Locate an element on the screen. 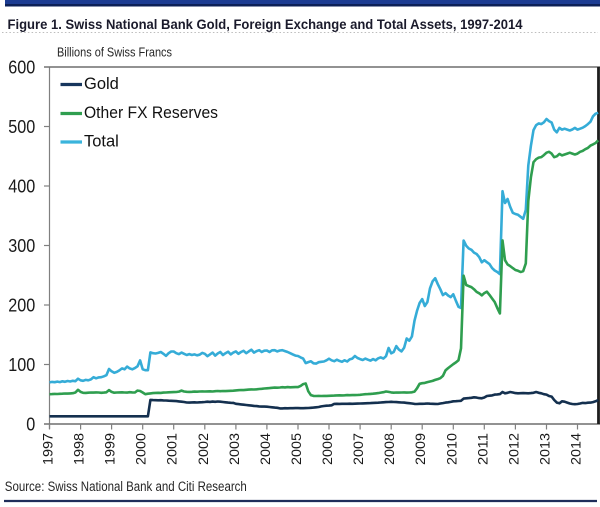 The width and height of the screenshot is (600, 507). svg-text: 2011 is located at coordinates (482, 449).